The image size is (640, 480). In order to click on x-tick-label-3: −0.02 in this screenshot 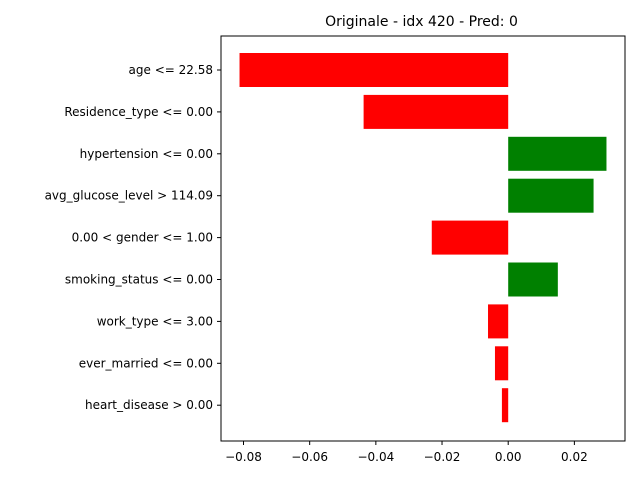, I will do `click(442, 457)`.